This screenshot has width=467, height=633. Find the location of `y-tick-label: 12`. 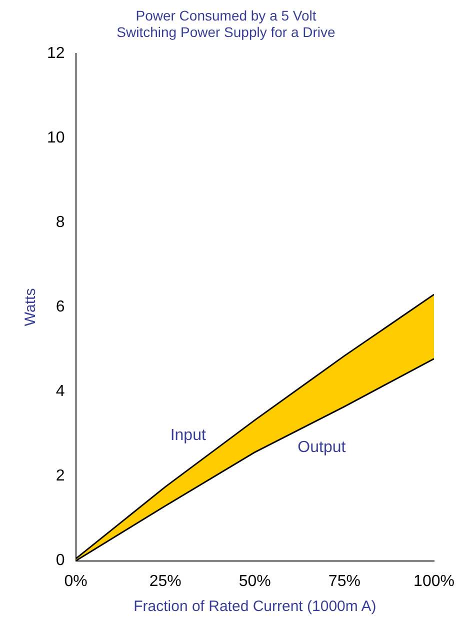

y-tick-label: 12 is located at coordinates (56, 53).